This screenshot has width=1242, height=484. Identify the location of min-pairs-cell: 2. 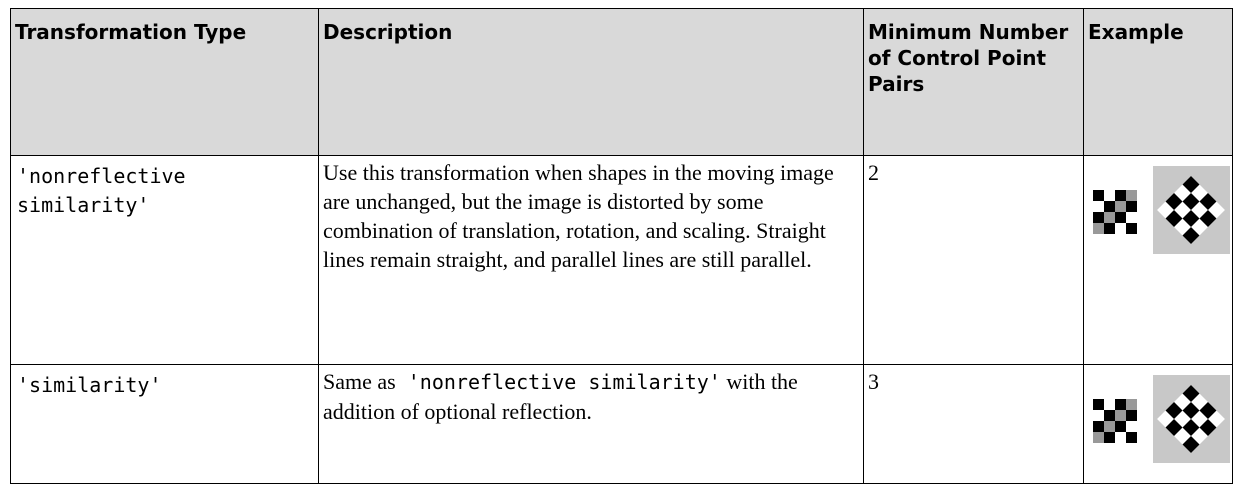
(973, 260).